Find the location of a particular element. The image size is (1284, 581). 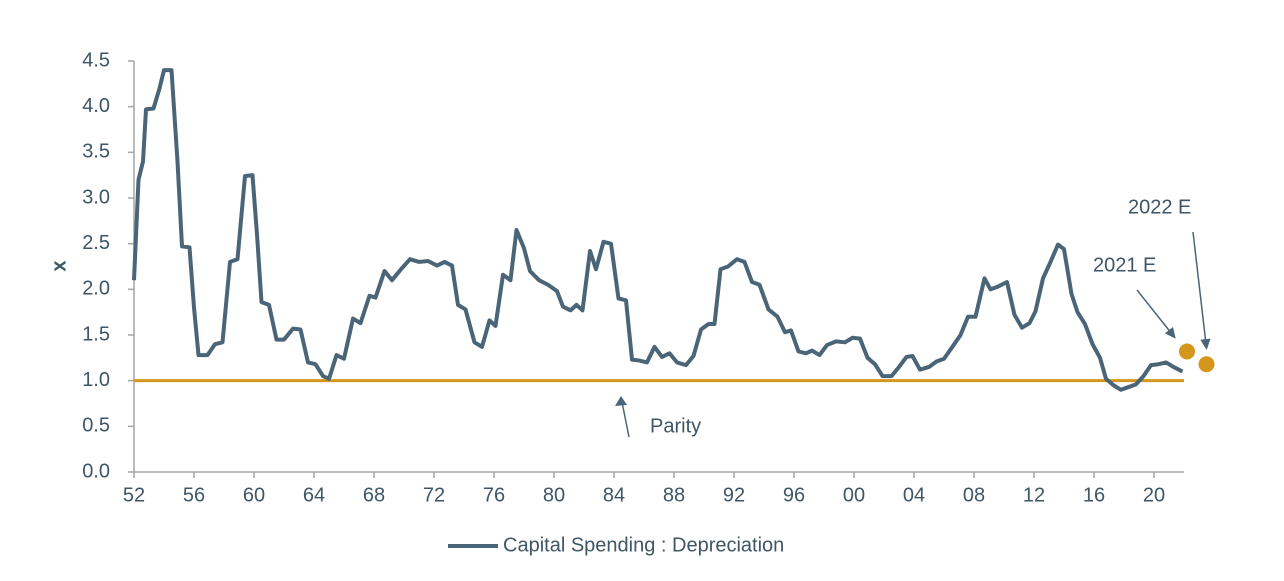

y-tick-label: 1.0 is located at coordinates (96, 380).